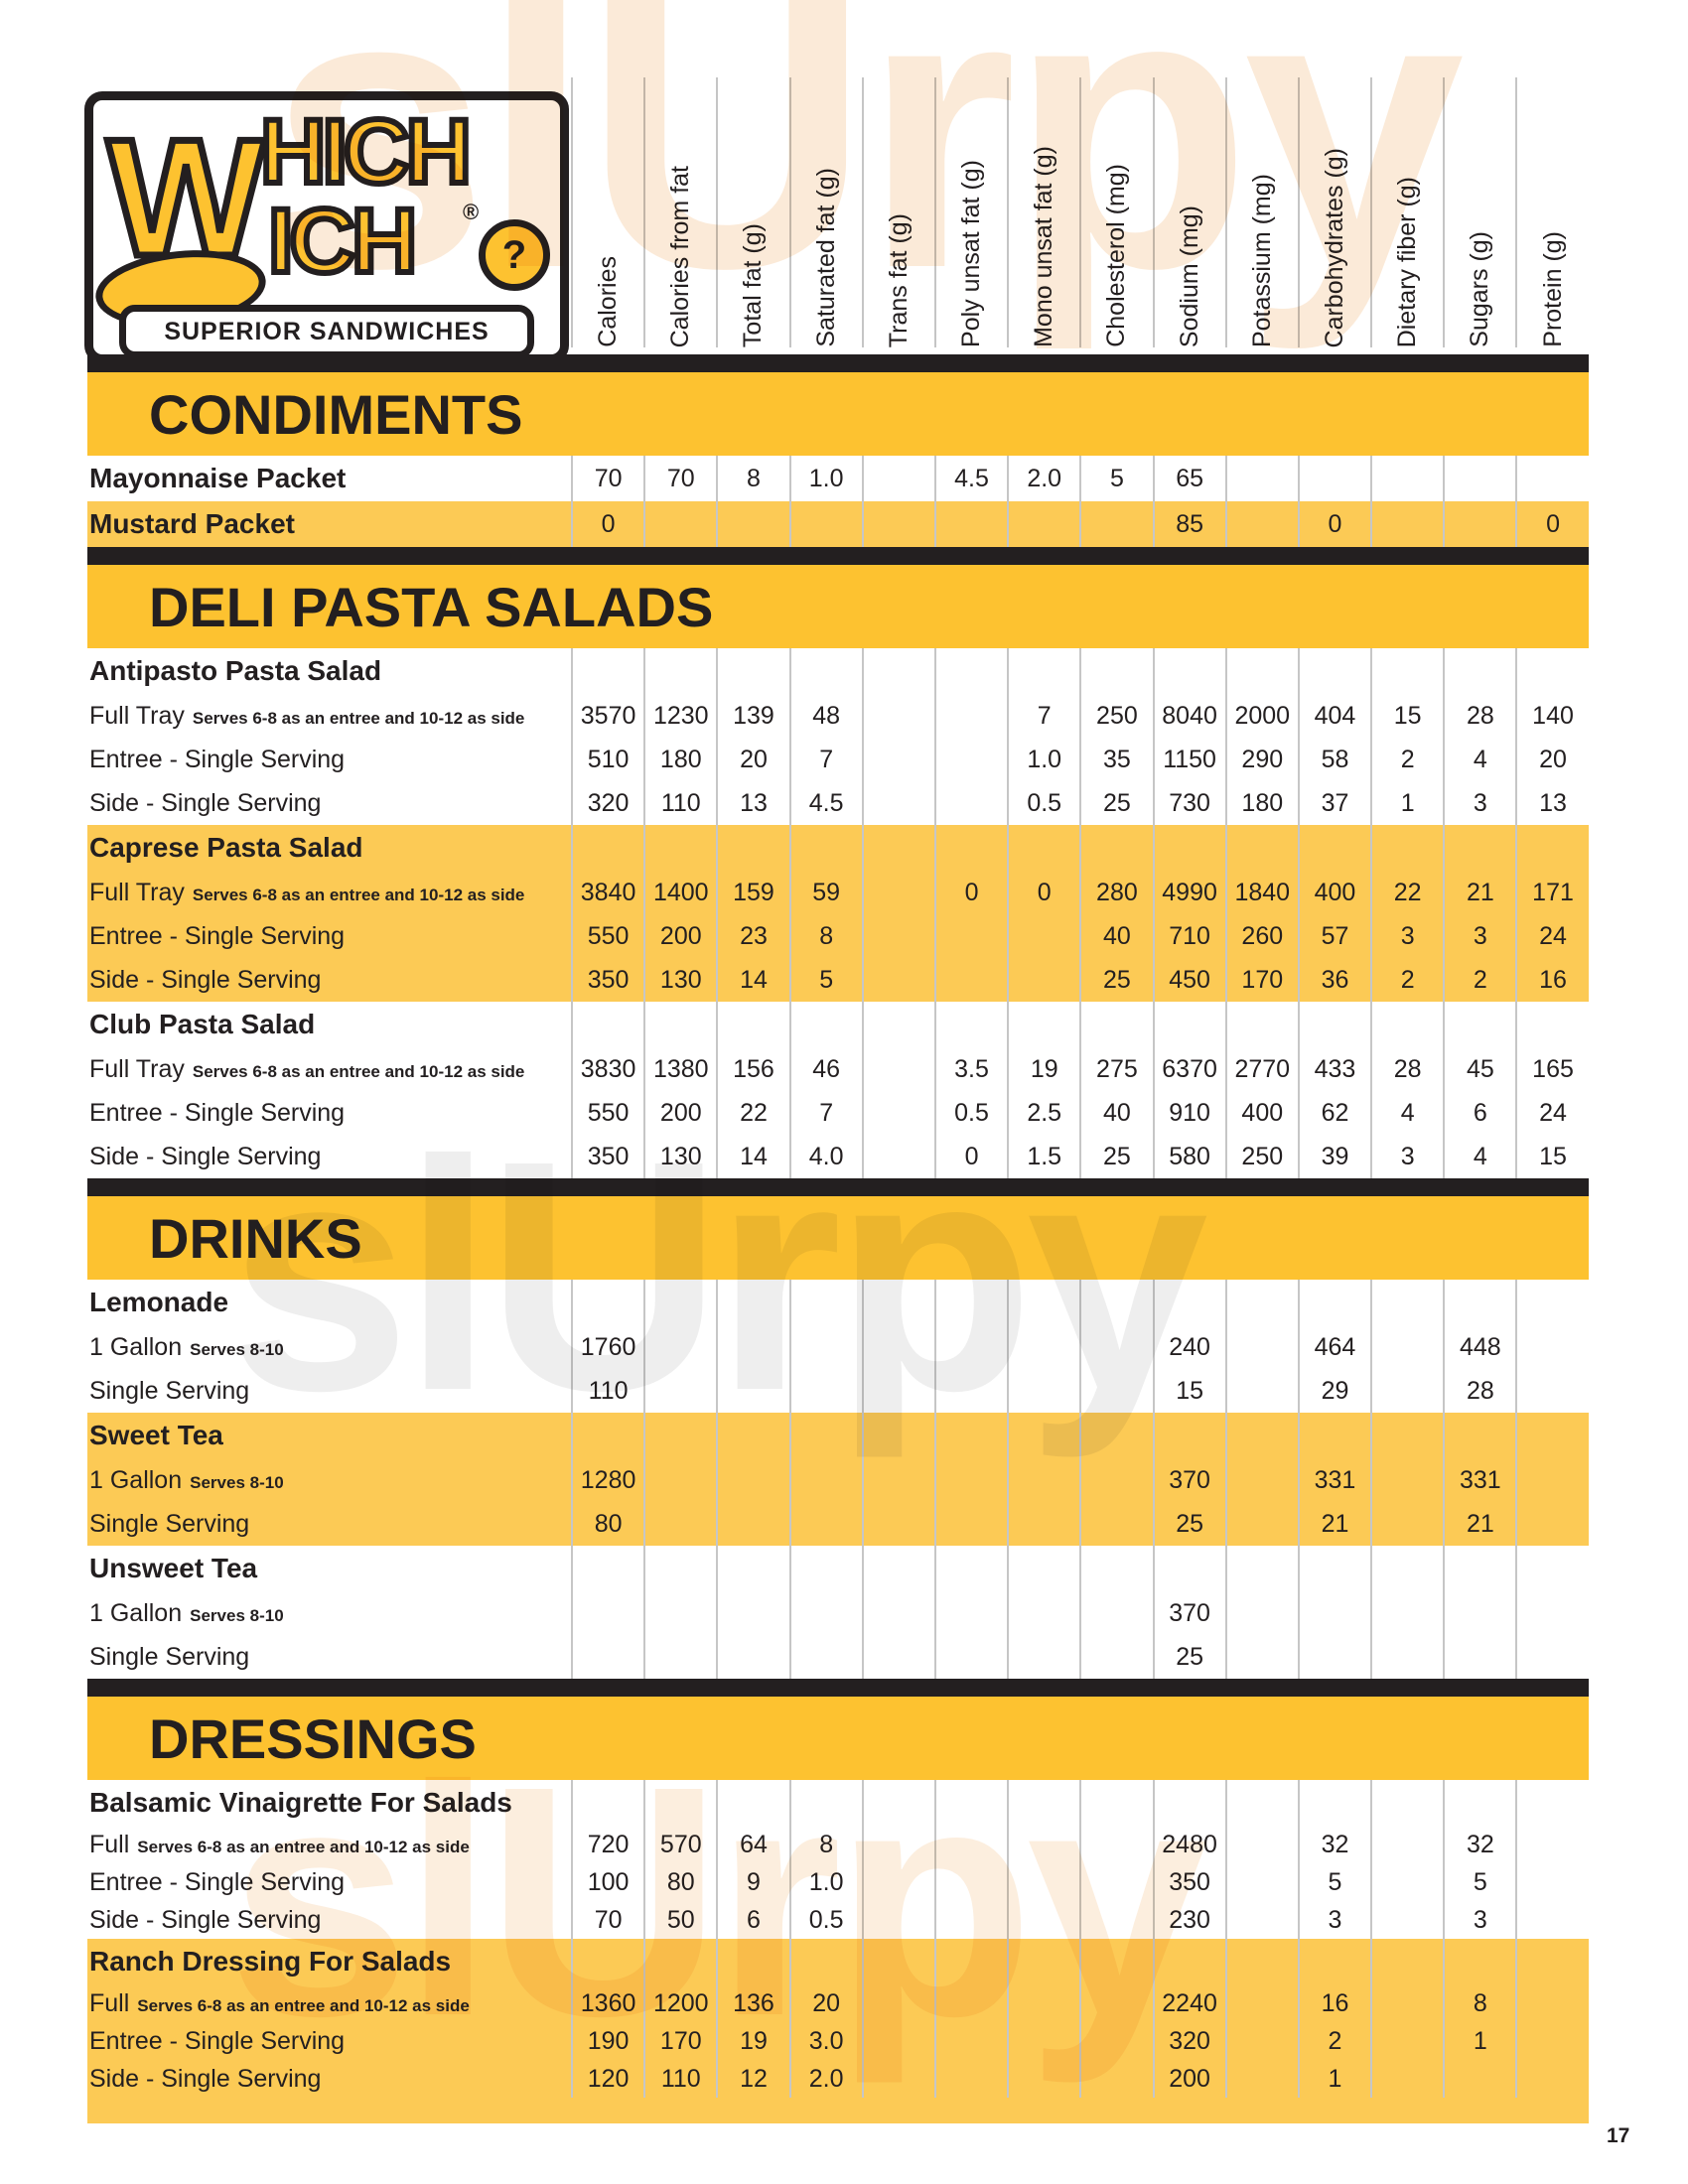 The width and height of the screenshot is (1688, 2184). Describe the element at coordinates (1333, 1882) in the screenshot. I see `value-cell: 5` at that location.